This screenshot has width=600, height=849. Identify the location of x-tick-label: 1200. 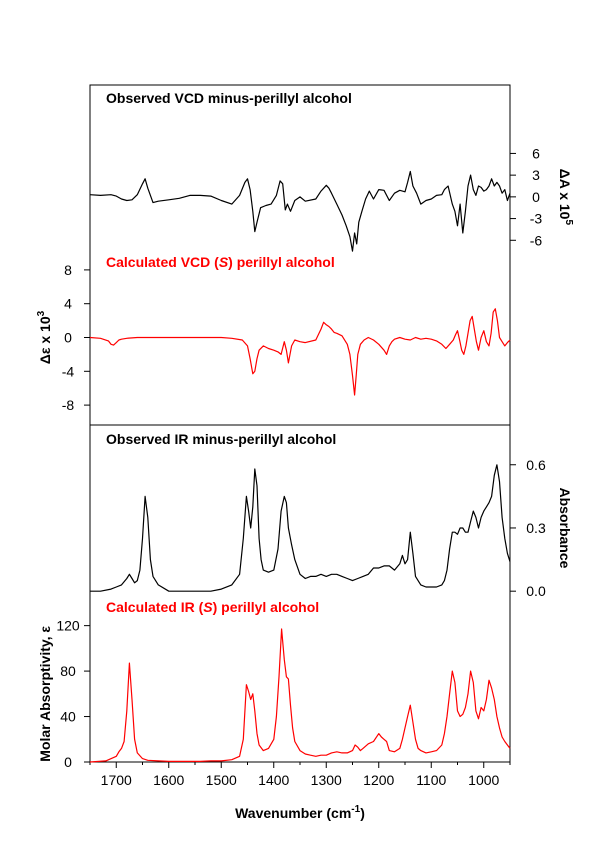
(378, 780).